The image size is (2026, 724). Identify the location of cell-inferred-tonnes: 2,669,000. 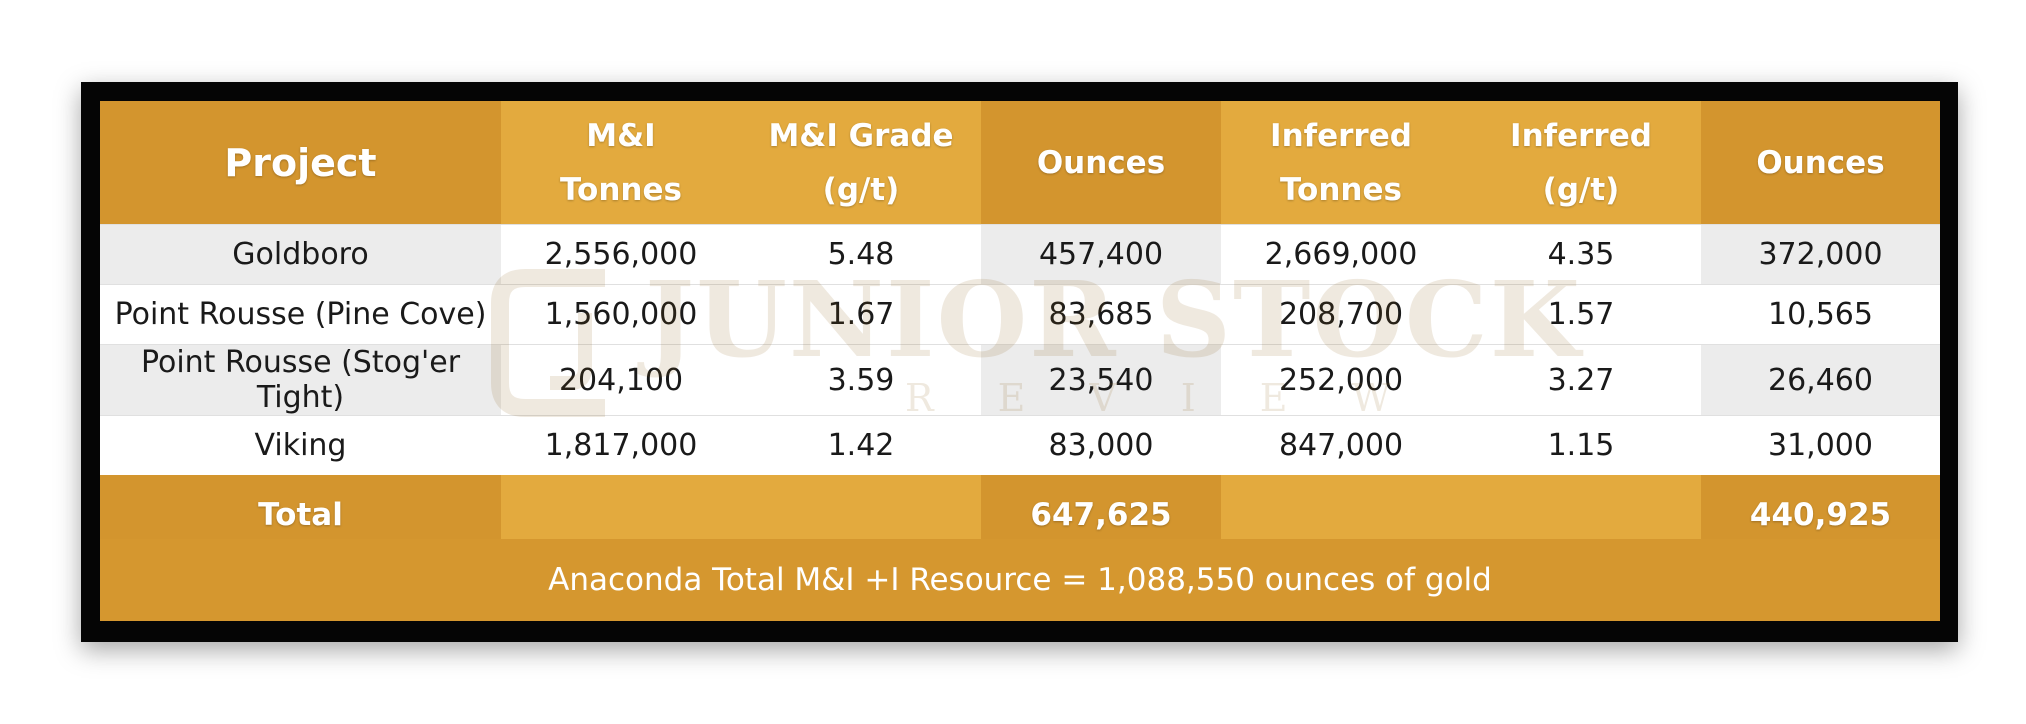
(1341, 254).